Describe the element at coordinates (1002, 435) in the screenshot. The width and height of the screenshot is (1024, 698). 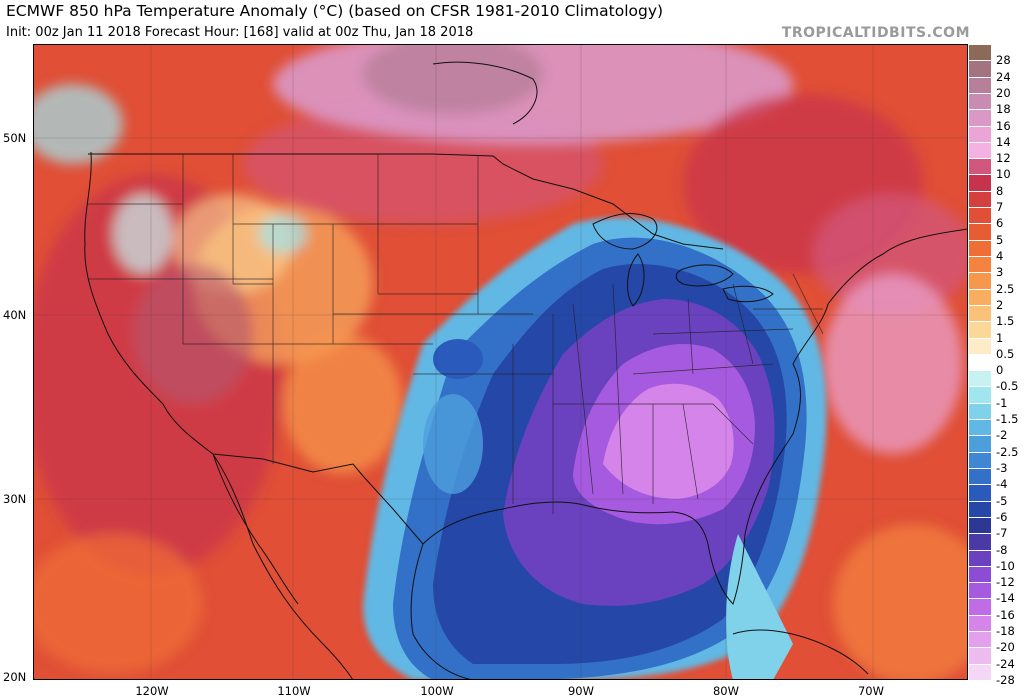
I see `colorbar-tick-label: -2` at that location.